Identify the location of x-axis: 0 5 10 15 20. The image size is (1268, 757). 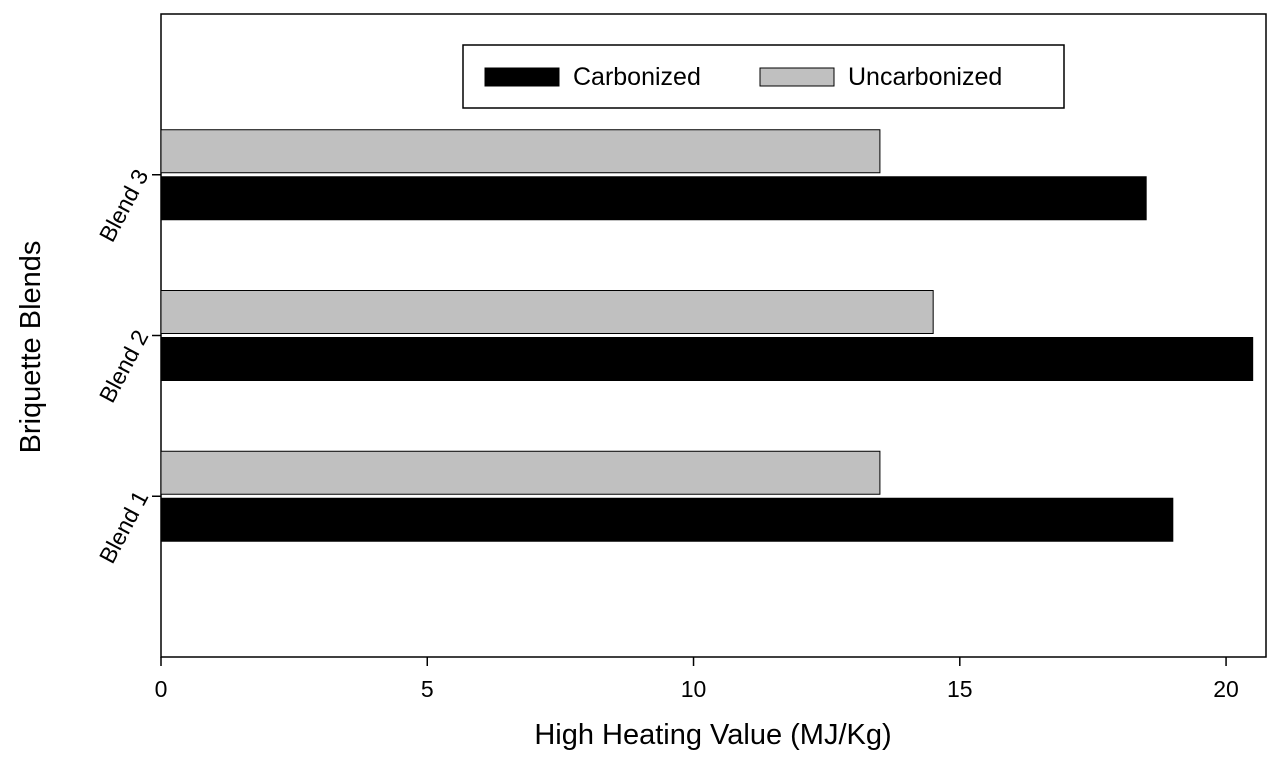
(697, 679).